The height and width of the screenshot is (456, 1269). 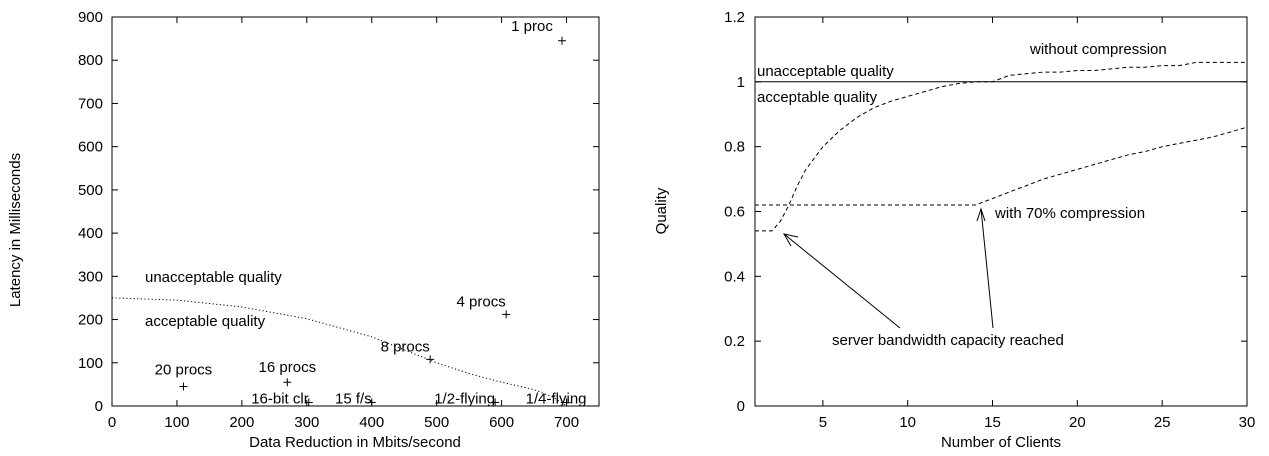 What do you see at coordinates (280, 399) in the screenshot?
I see `data-point-label: 16-bit clr` at bounding box center [280, 399].